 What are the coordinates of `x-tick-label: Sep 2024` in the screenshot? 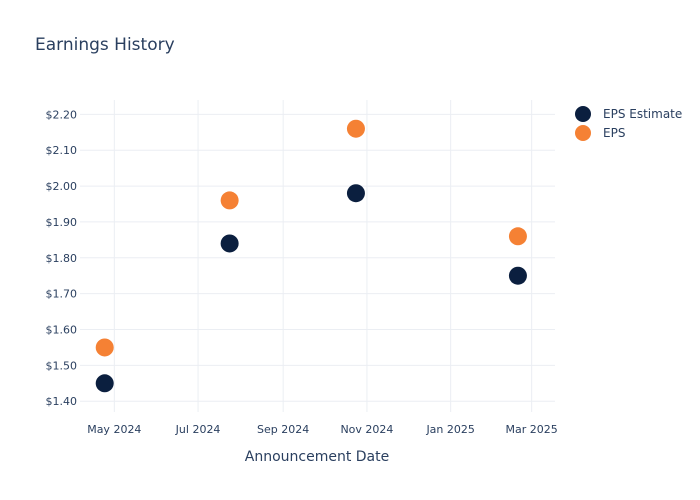 It's located at (283, 429).